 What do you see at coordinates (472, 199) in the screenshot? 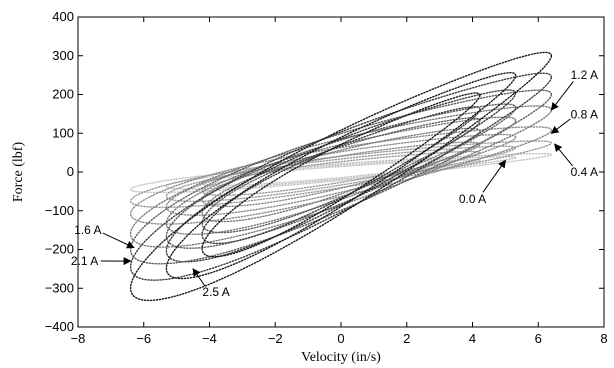
I see `annotation-label: 0.0 A` at bounding box center [472, 199].